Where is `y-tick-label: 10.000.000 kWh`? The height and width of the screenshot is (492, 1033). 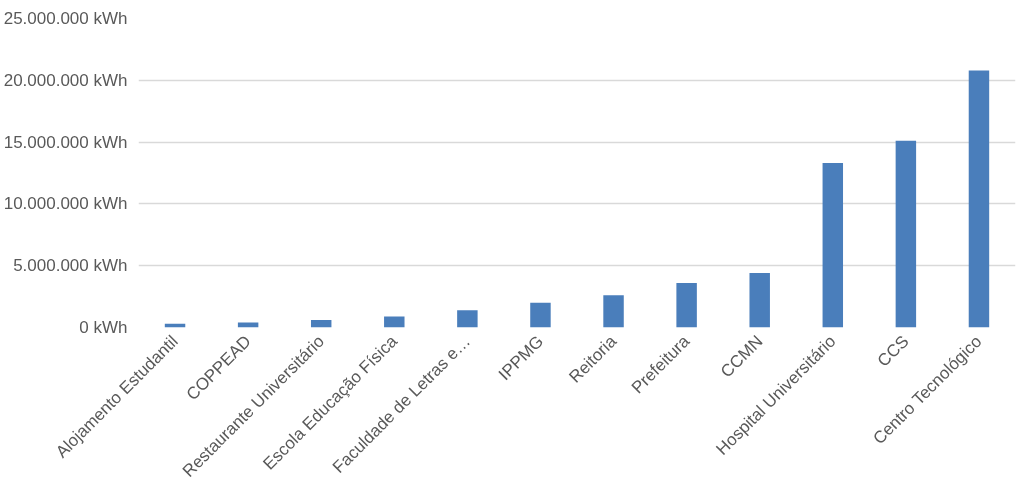
y-tick-label: 10.000.000 kWh is located at coordinates (65, 204).